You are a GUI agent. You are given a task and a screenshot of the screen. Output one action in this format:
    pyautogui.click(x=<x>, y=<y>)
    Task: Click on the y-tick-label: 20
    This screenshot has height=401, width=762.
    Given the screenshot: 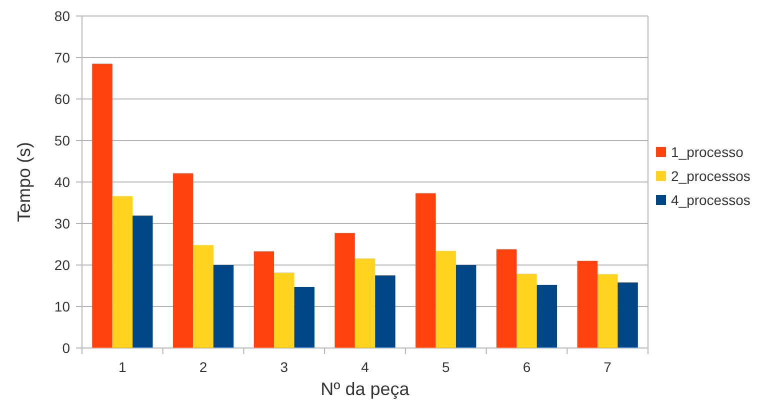 What is the action you would take?
    pyautogui.click(x=62, y=264)
    